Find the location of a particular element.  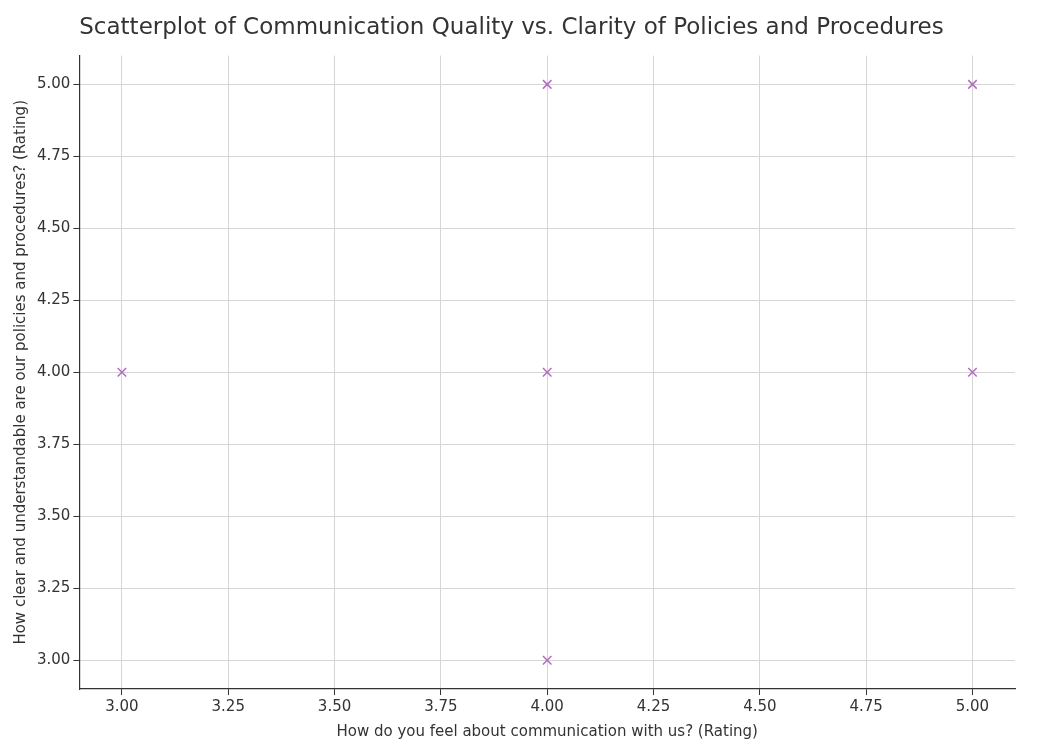

x-axis-title: How do you feel about communication with us? (Rating) is located at coordinates (547, 730).